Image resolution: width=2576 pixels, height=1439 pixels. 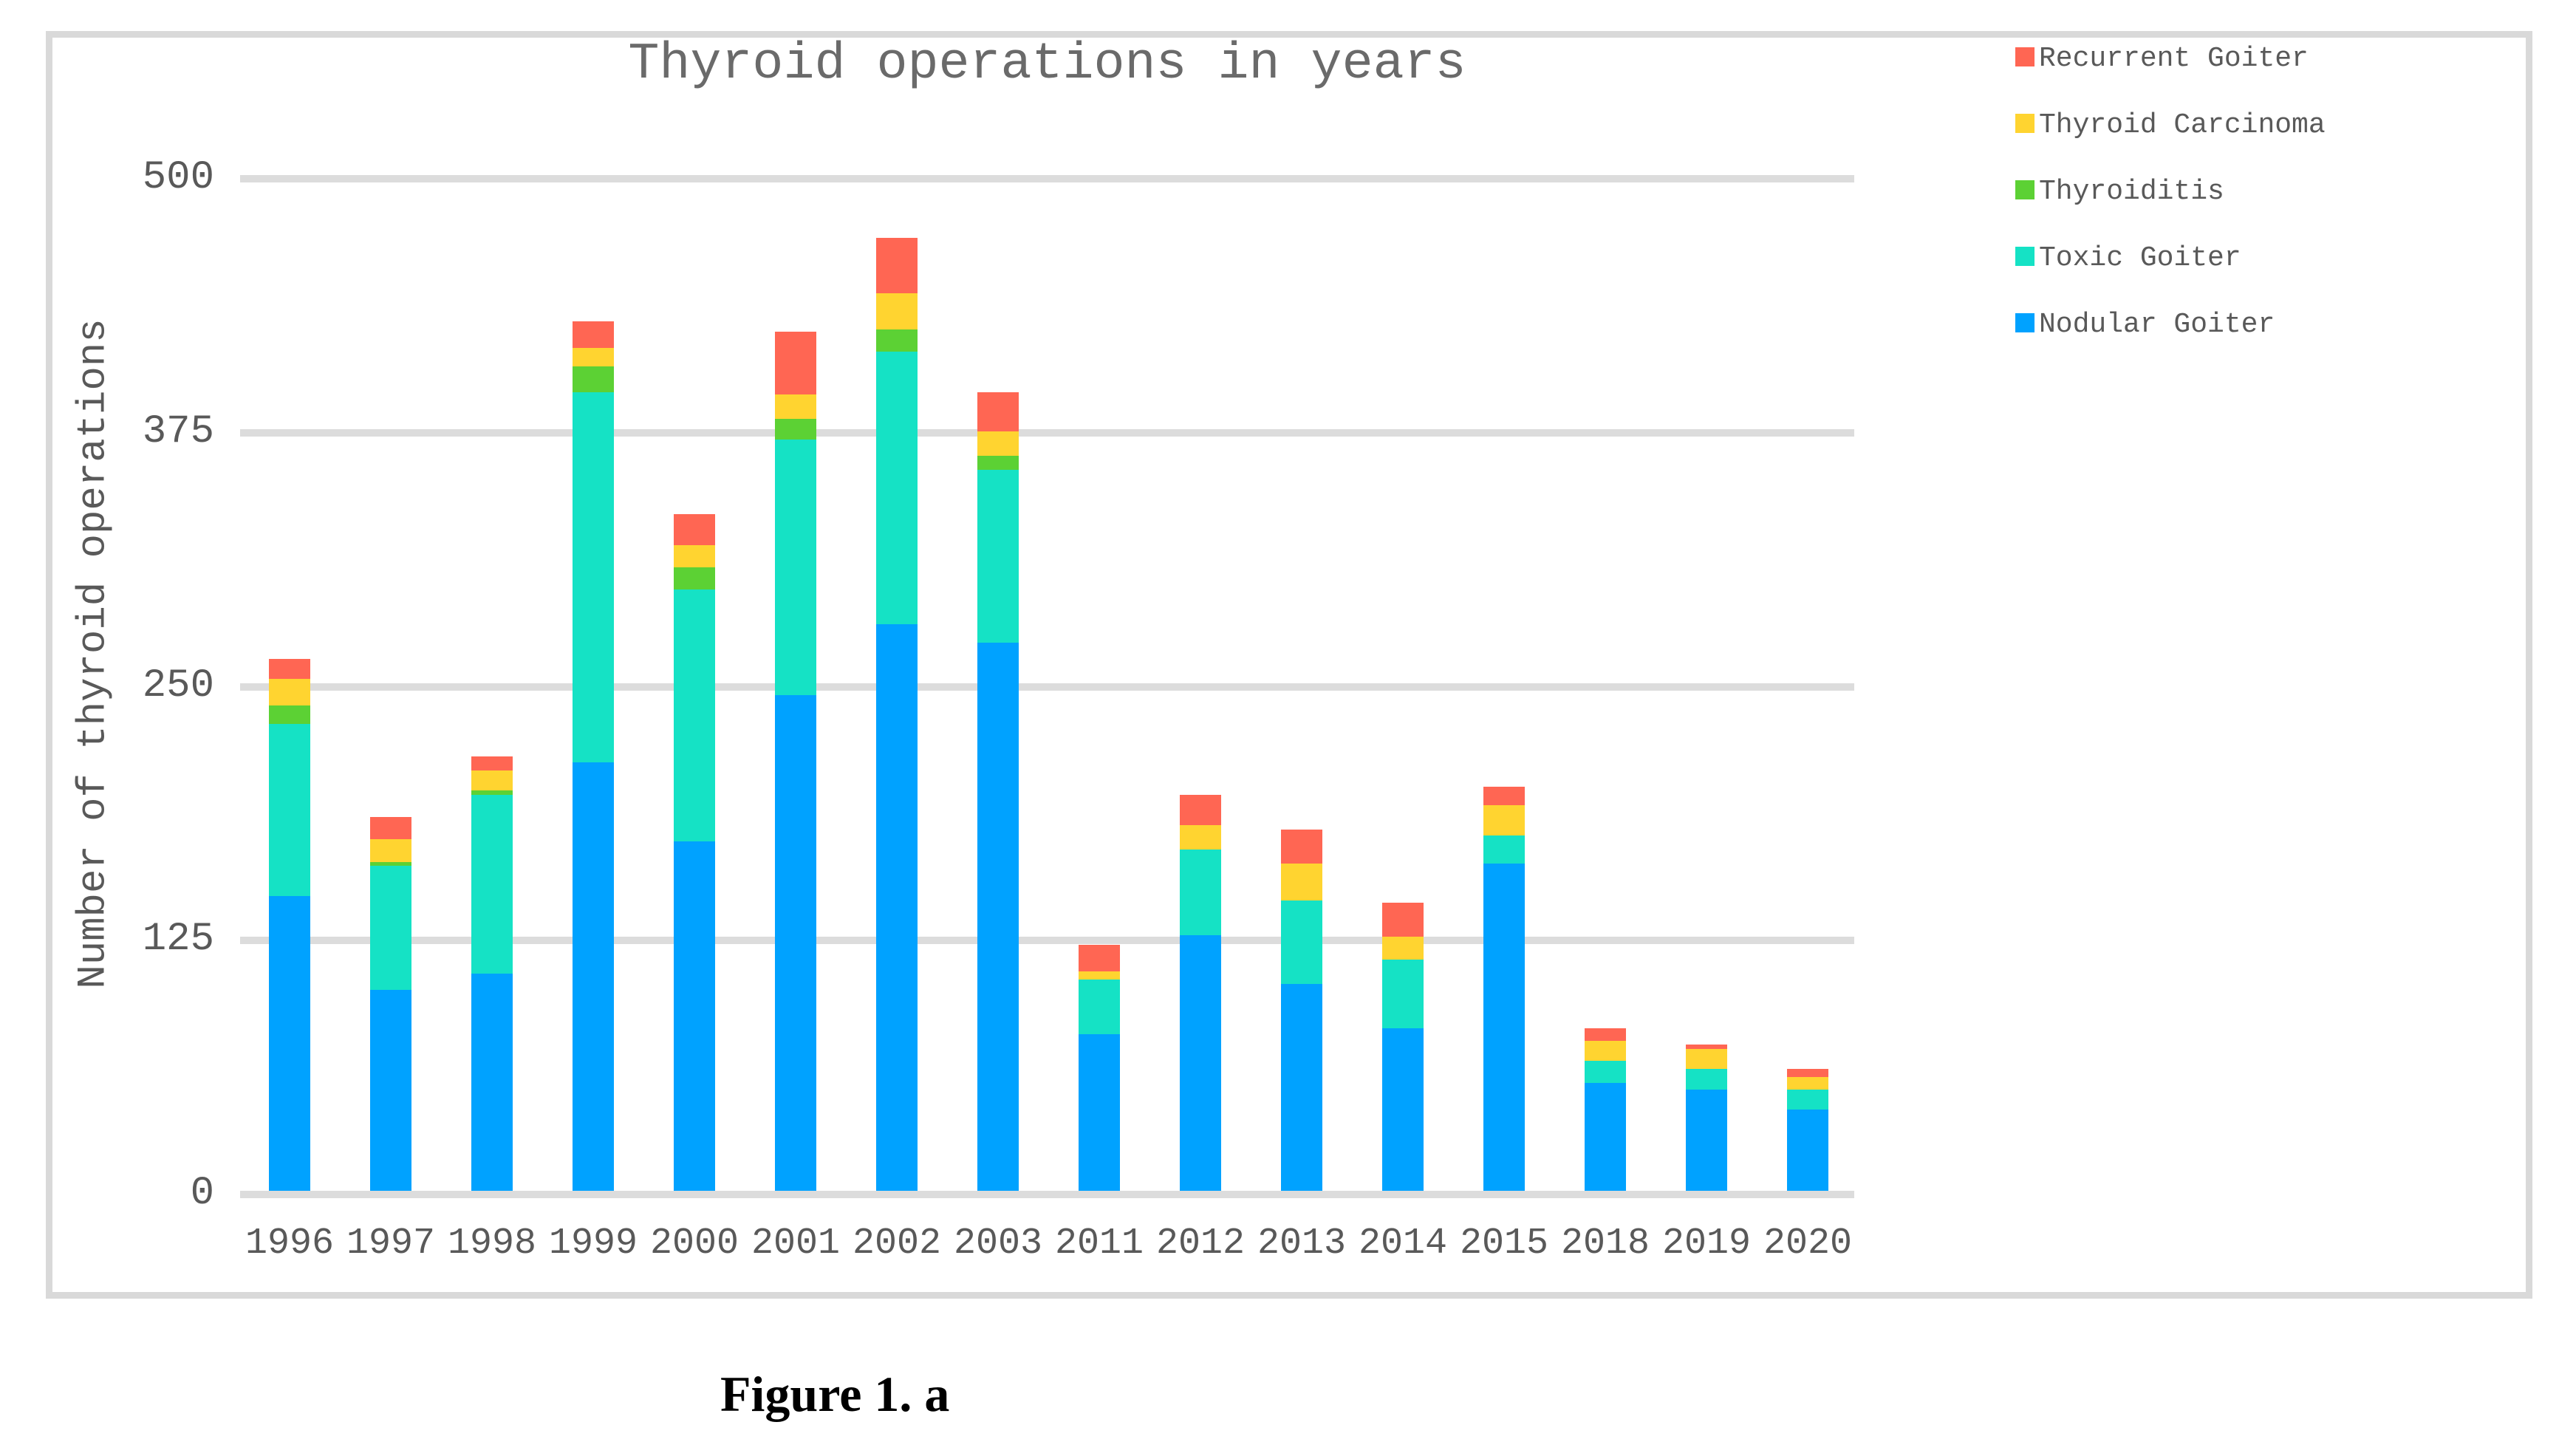 What do you see at coordinates (2174, 59) in the screenshot?
I see `legend-label: Recurrent Goiter` at bounding box center [2174, 59].